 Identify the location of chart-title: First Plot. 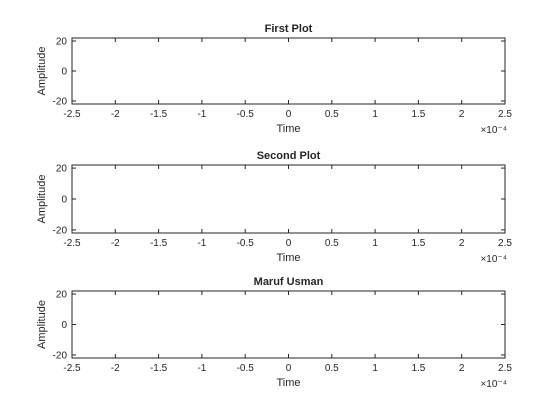
(289, 29).